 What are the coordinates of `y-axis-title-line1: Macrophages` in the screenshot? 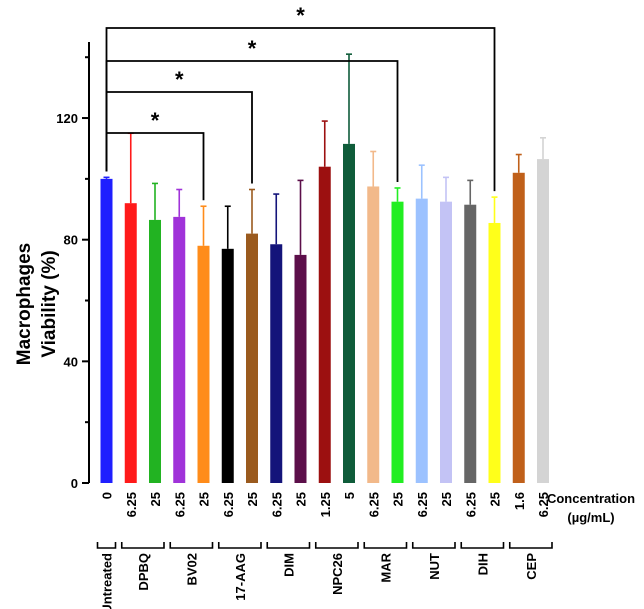 It's located at (24, 304).